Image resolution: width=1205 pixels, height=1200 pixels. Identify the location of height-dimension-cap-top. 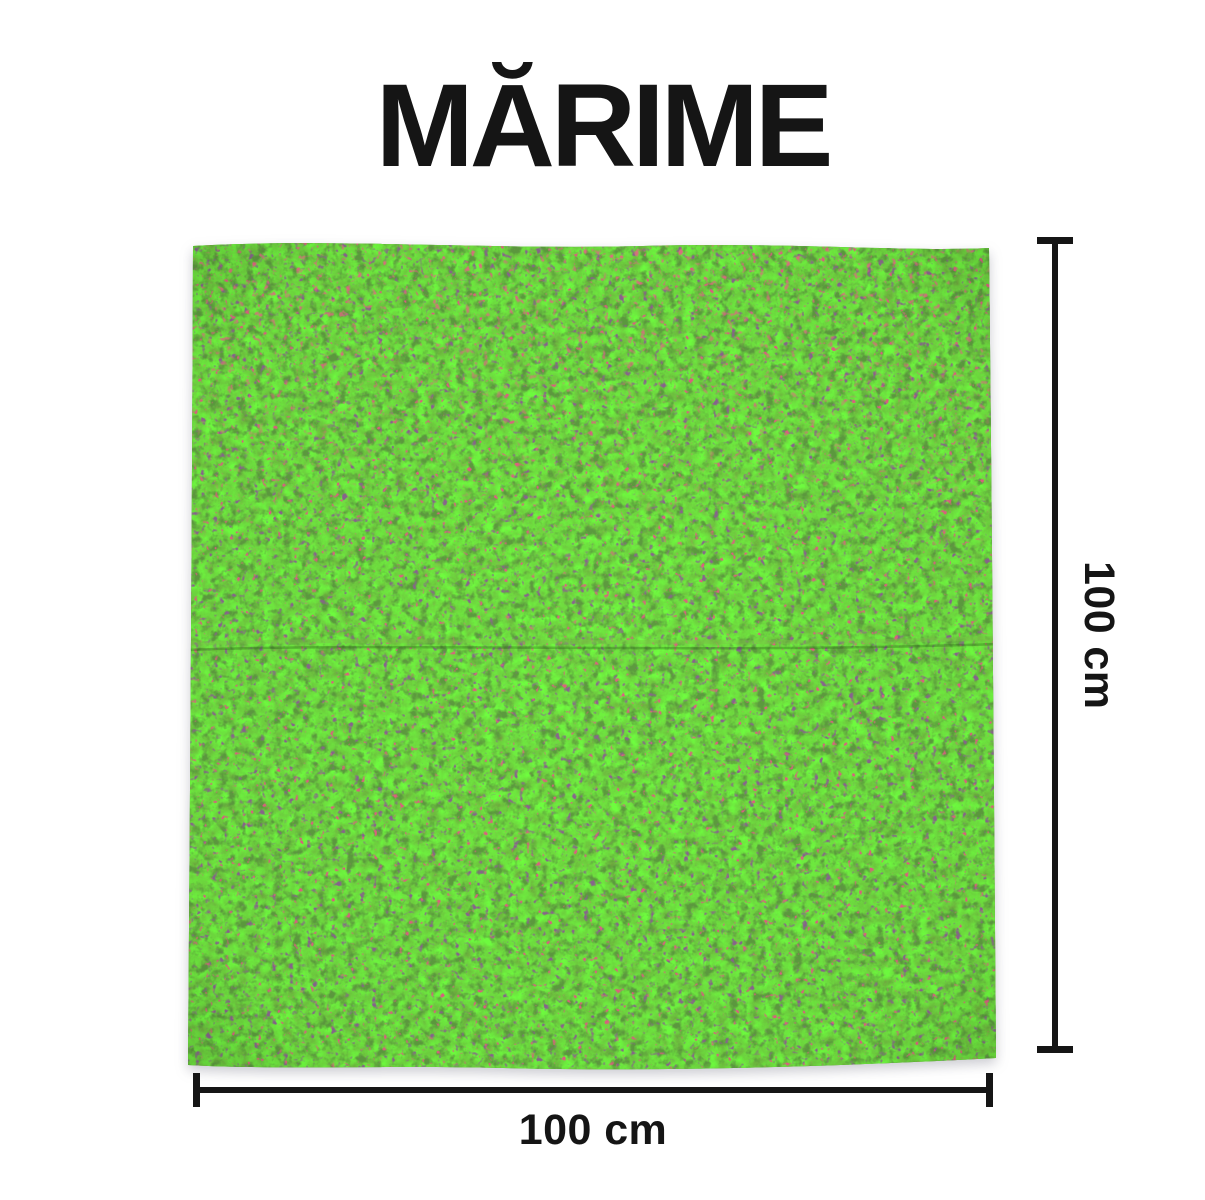
(1055, 240).